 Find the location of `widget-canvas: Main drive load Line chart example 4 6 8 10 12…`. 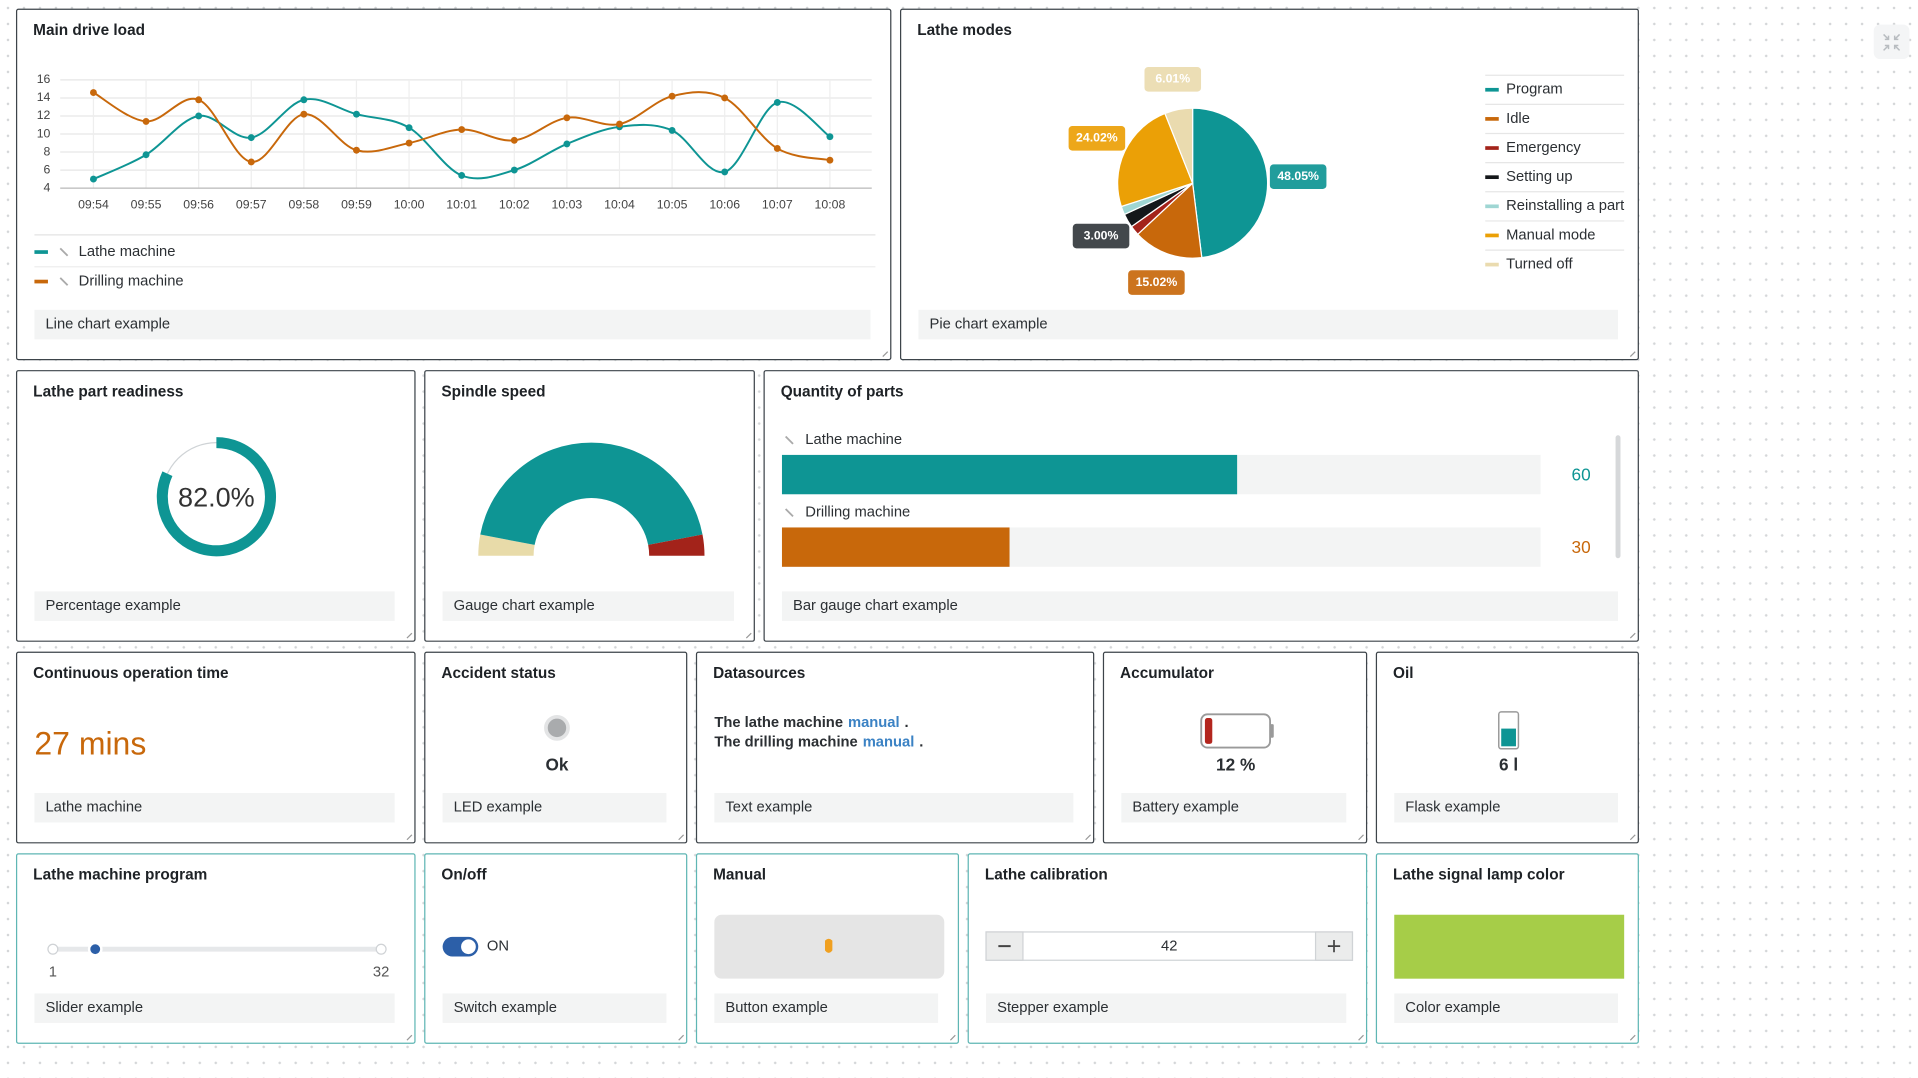

widget-canvas: Main drive load Line chart example 4 6 8 10 12… is located at coordinates (461, 189).